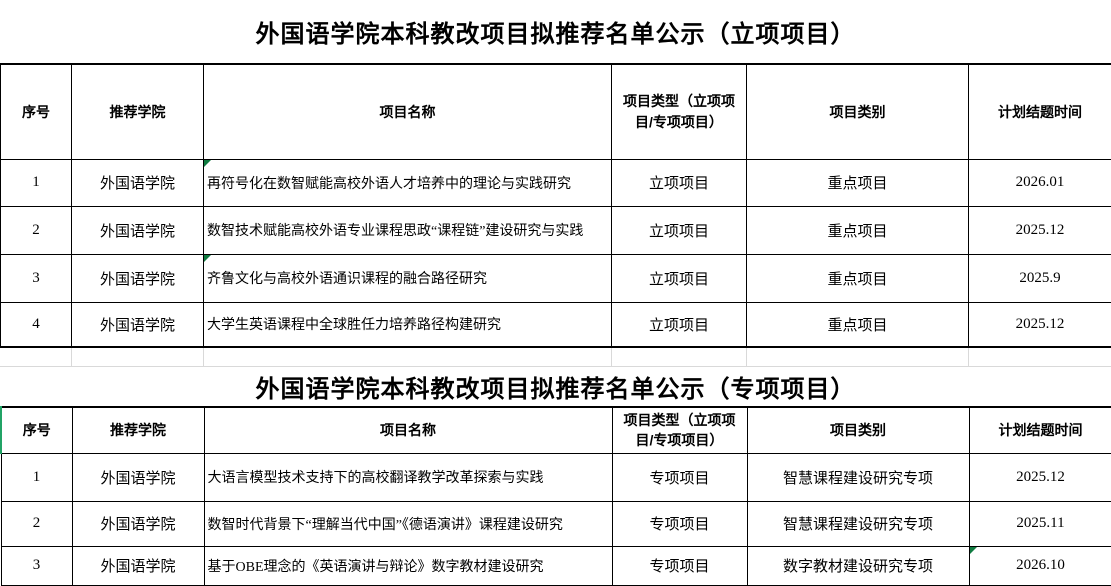 The height and width of the screenshot is (586, 1111). Describe the element at coordinates (1039, 523) in the screenshot. I see `cell-end-date: 2025.11` at that location.